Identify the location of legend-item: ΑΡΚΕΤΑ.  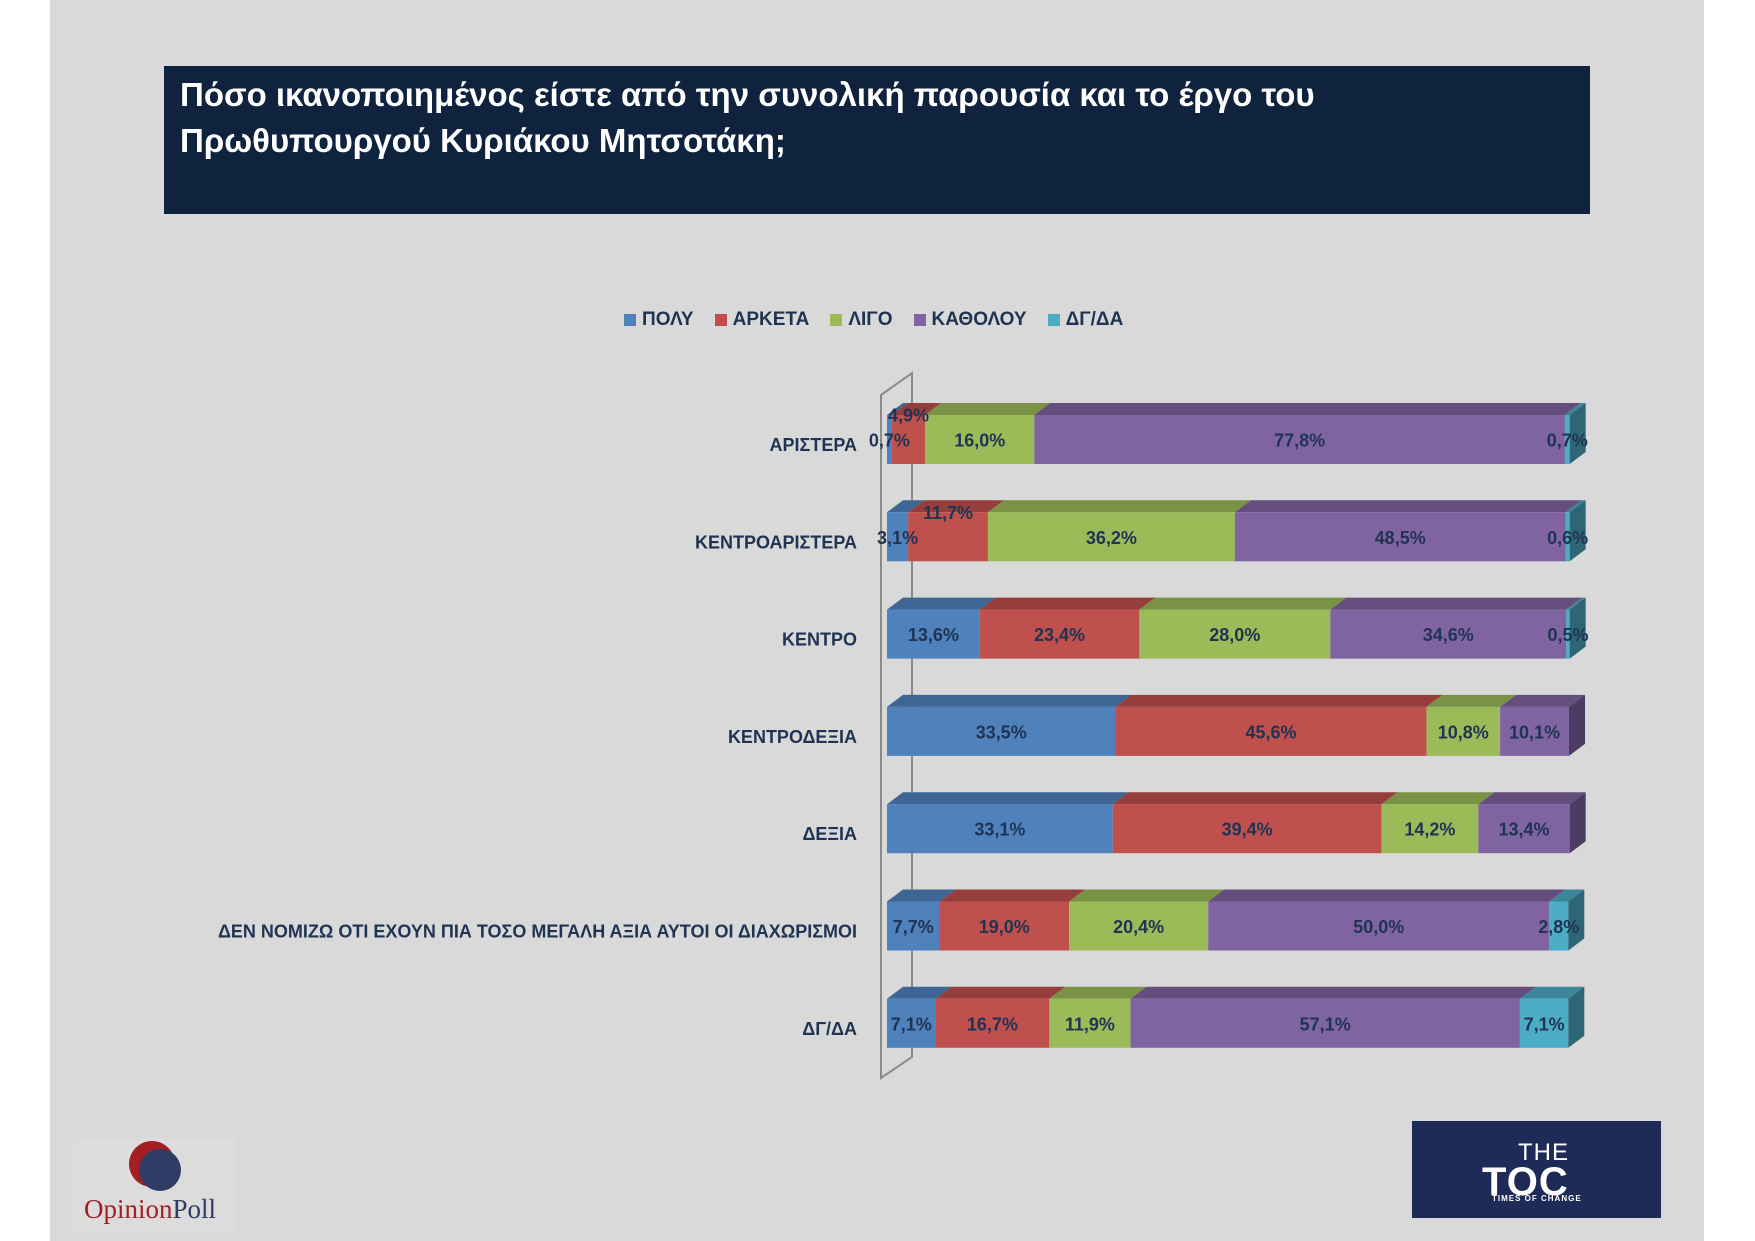
(762, 320).